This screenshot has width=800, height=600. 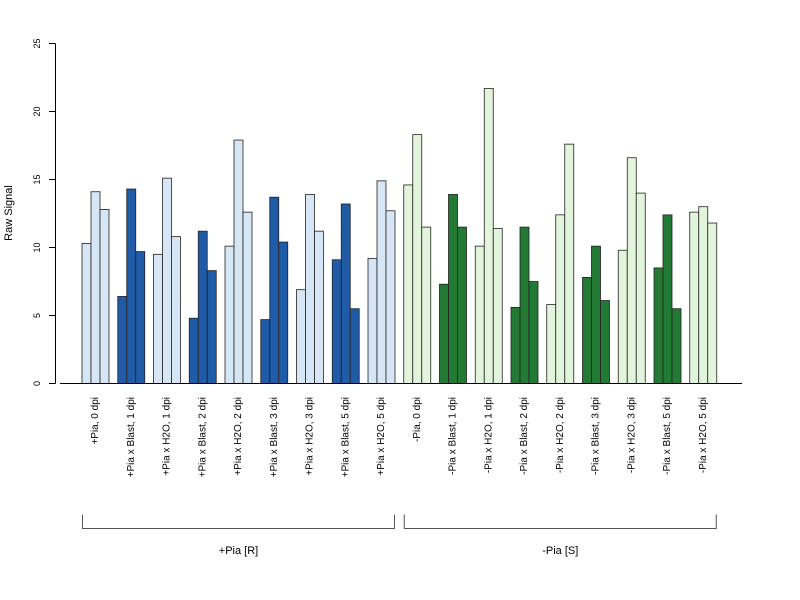 I want to click on group-label: -Pia [S], so click(x=560, y=551).